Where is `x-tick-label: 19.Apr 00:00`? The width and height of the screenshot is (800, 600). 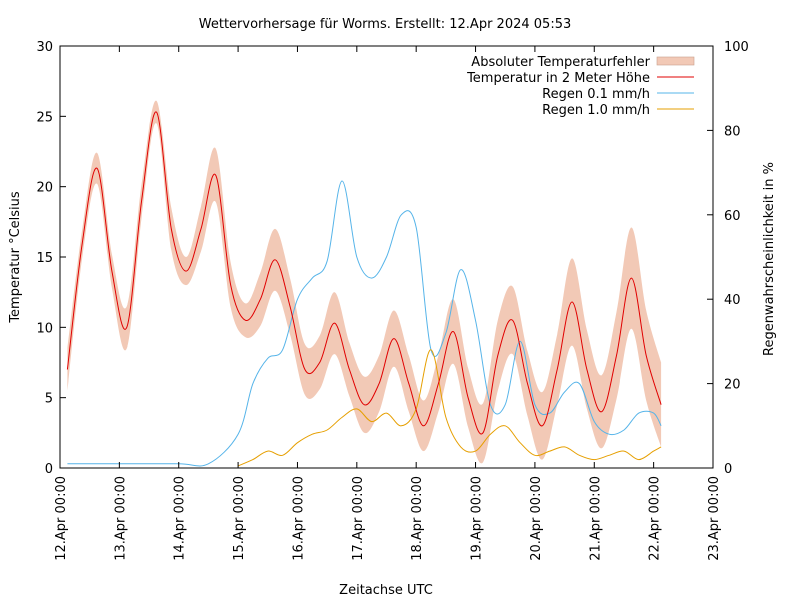 x-tick-label: 19.Apr 00:00 is located at coordinates (477, 518).